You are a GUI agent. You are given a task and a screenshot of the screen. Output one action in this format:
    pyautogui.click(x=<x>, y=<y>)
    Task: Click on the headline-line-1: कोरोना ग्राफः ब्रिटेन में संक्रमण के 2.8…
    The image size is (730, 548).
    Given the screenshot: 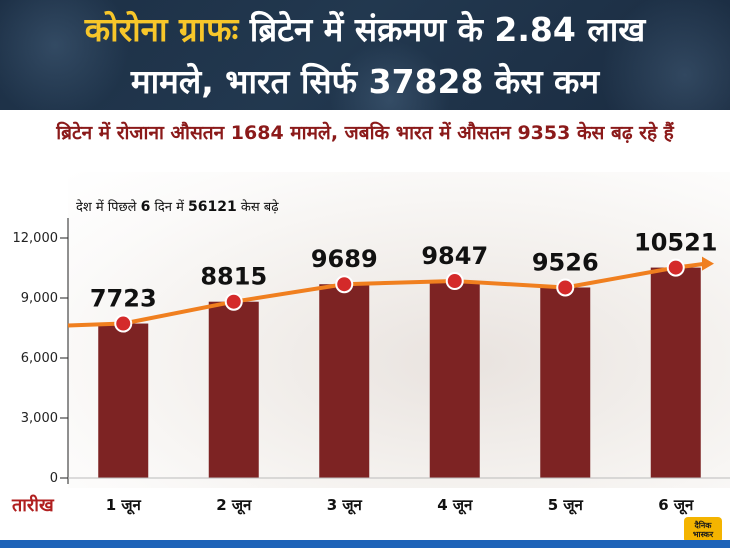 What is the action you would take?
    pyautogui.click(x=365, y=28)
    